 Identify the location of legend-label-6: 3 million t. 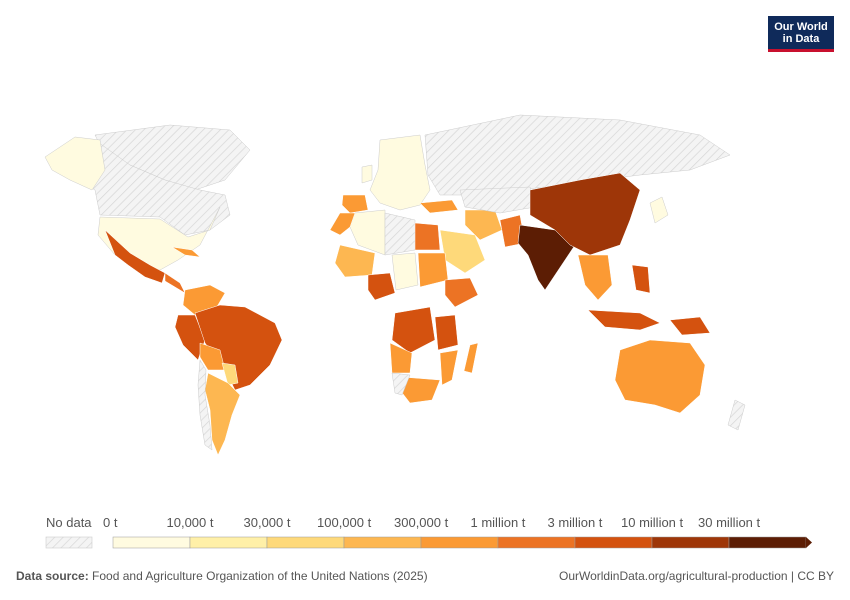
(575, 522).